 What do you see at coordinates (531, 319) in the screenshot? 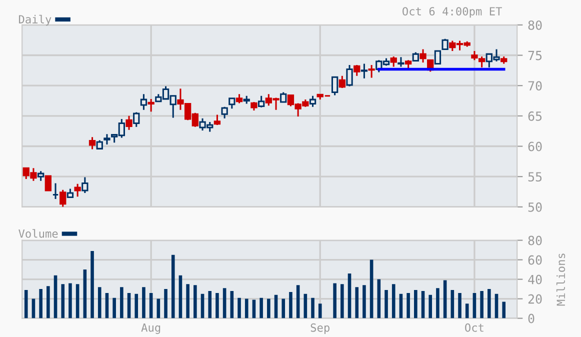
I see `y-tick-label: 0` at bounding box center [531, 319].